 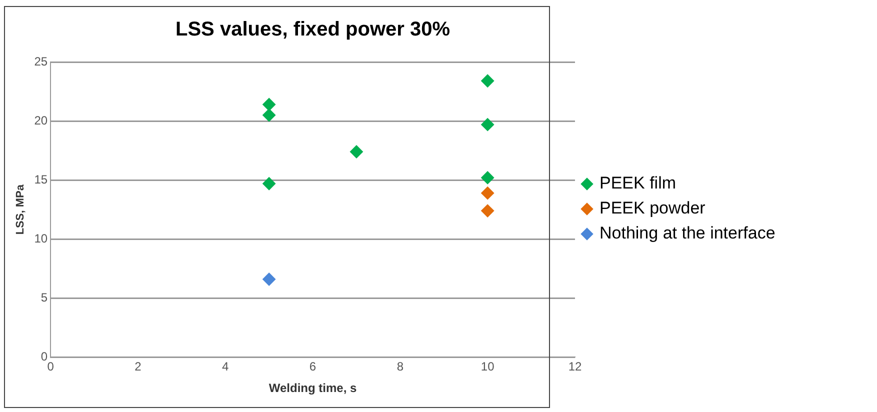 I want to click on y-tick-label: 25, so click(x=41, y=61).